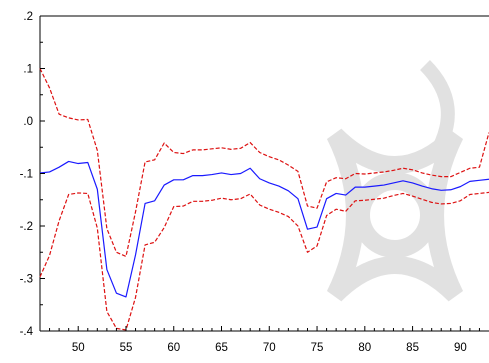 This screenshot has width=489, height=363. I want to click on x-tick-label: 50, so click(78, 348).